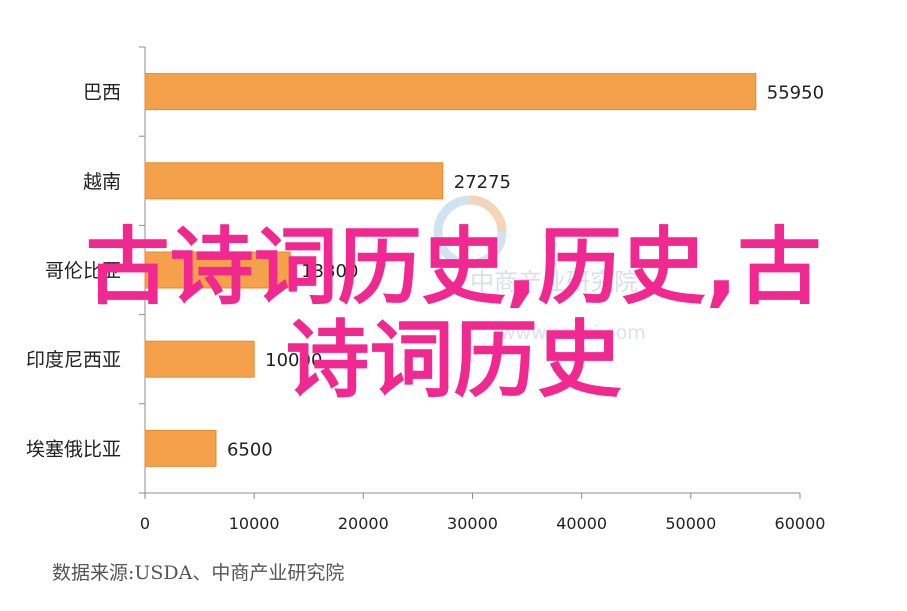 The height and width of the screenshot is (611, 907). Describe the element at coordinates (329, 271) in the screenshot. I see `value-label: 13300` at that location.